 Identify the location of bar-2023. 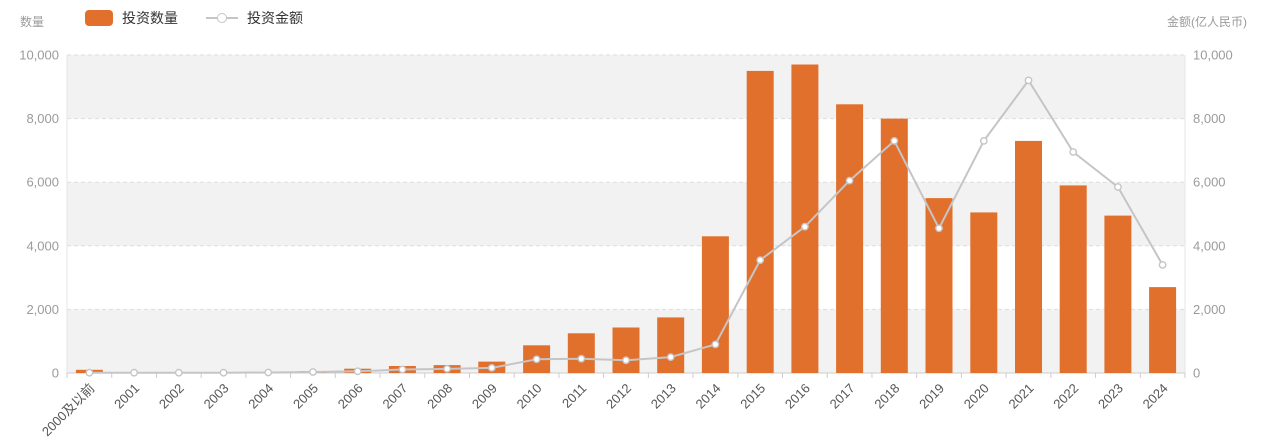
(1118, 294).